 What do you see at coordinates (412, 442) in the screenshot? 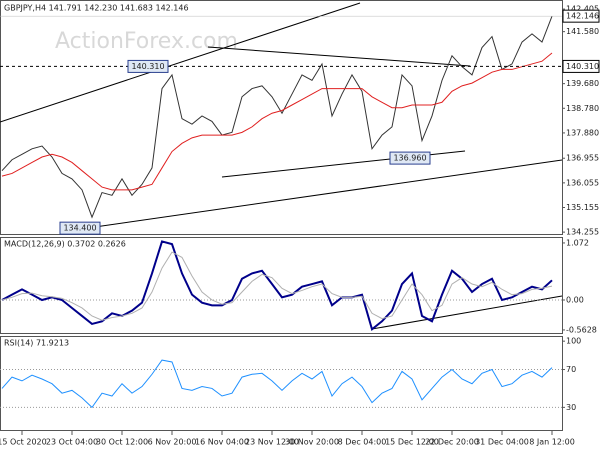
I see `x-tick-label: 15 Dec 12:00` at bounding box center [412, 442].